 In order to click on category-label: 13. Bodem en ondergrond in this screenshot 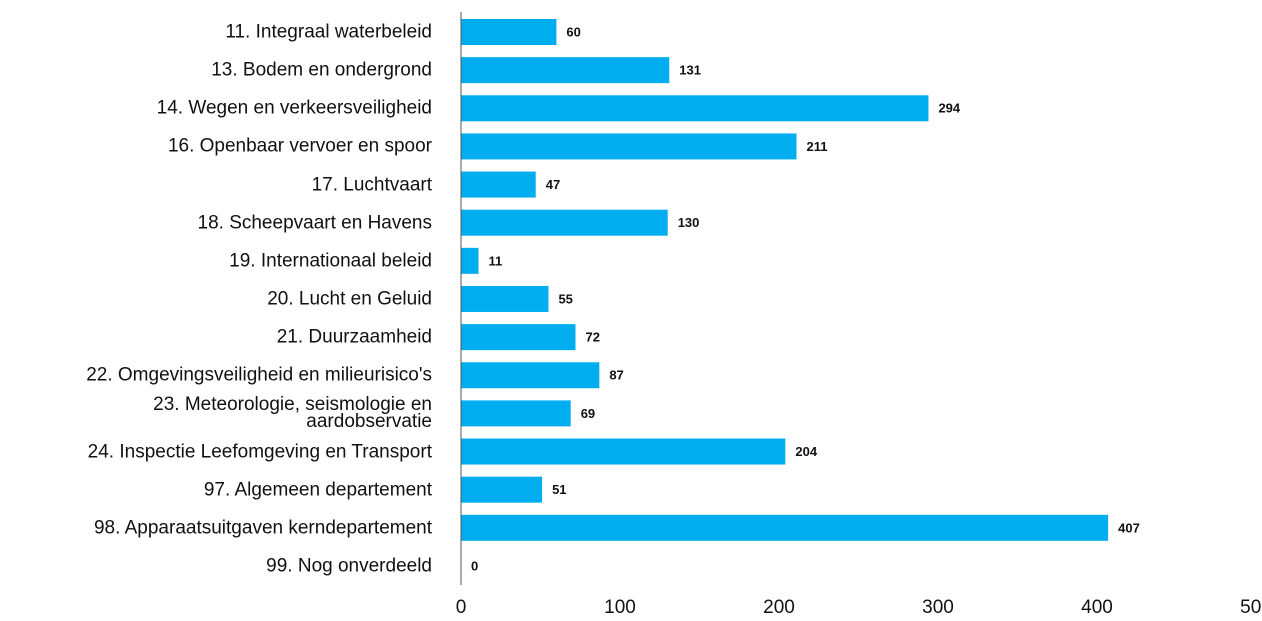, I will do `click(321, 70)`.